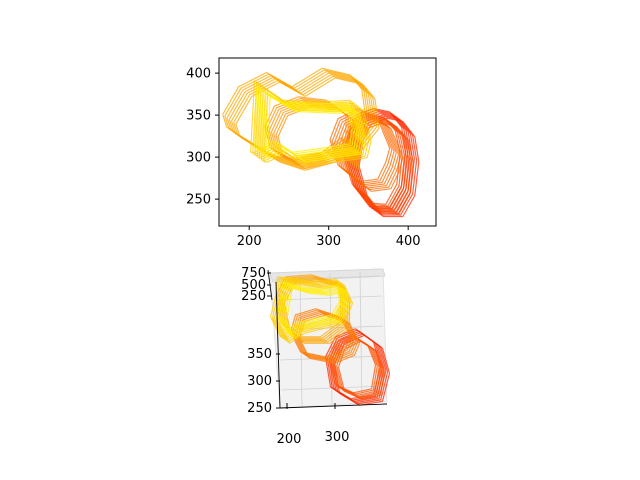 The height and width of the screenshot is (480, 640). What do you see at coordinates (278, 345) in the screenshot?
I see `y-axis-line` at bounding box center [278, 345].